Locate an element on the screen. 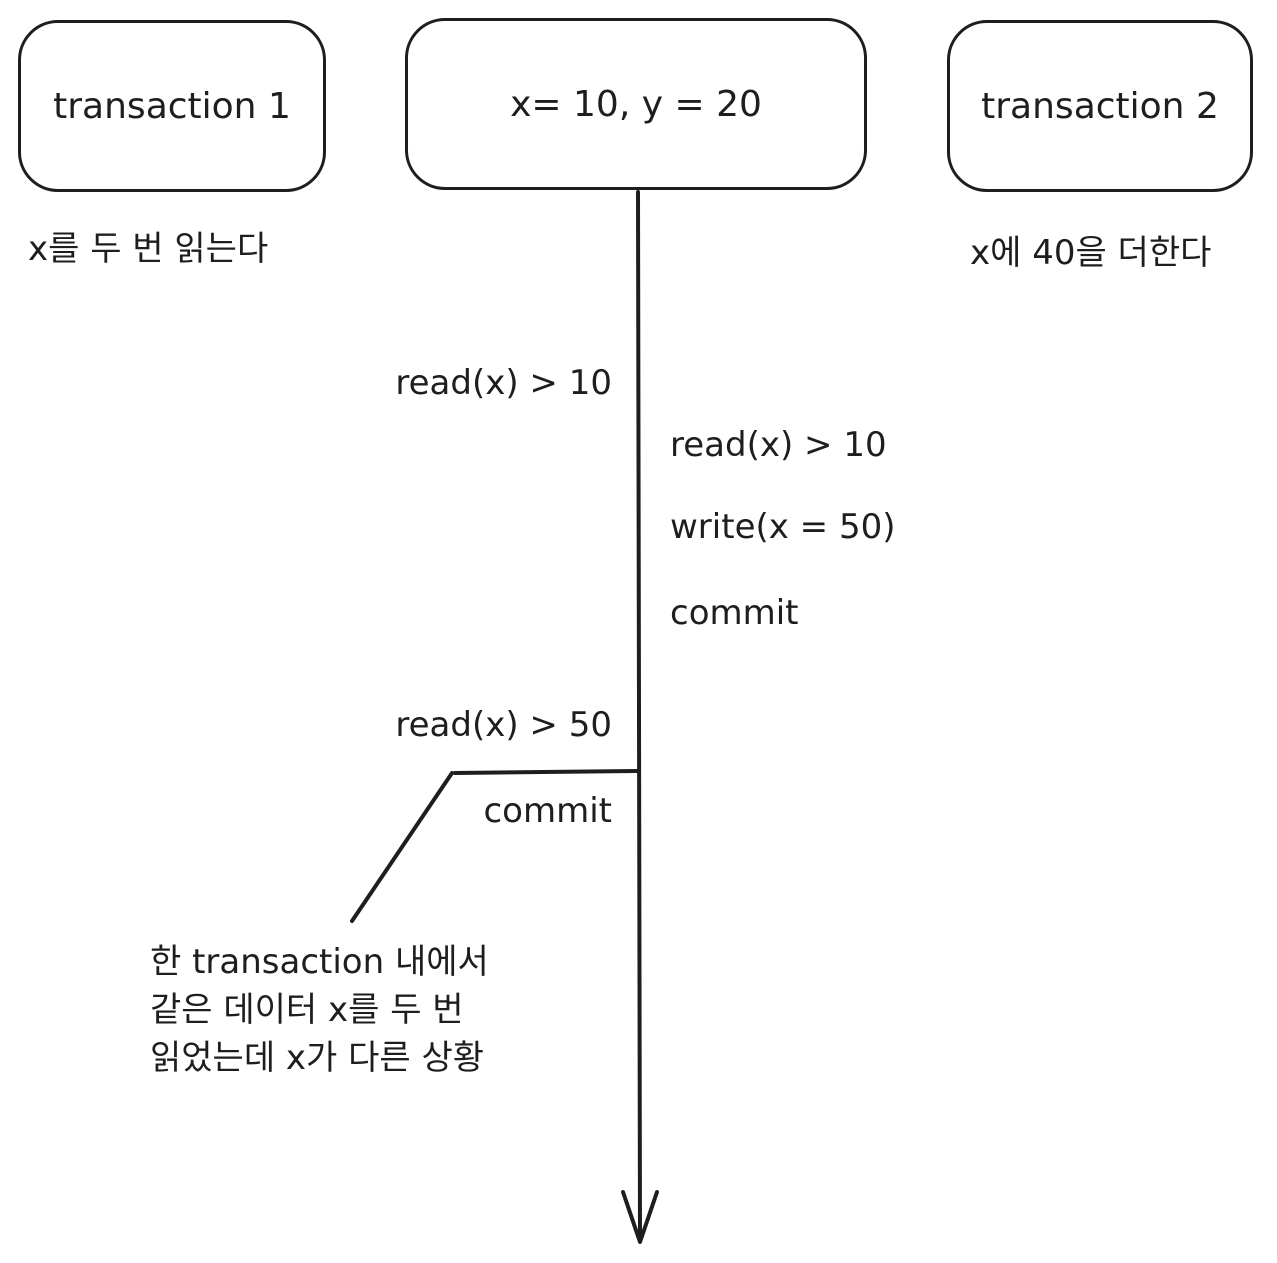  transaction1-box: transaction 1 is located at coordinates (172, 106).